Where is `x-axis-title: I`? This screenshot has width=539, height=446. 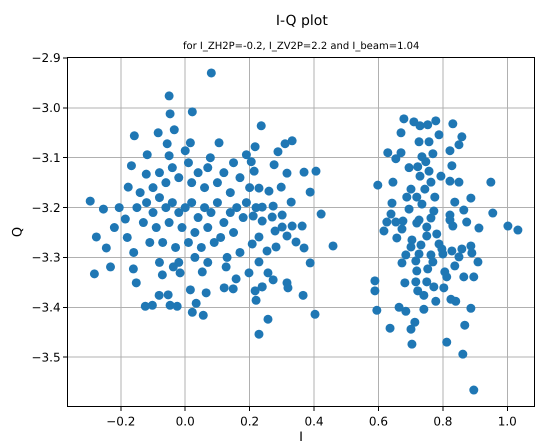 x-axis-title: I is located at coordinates (301, 437).